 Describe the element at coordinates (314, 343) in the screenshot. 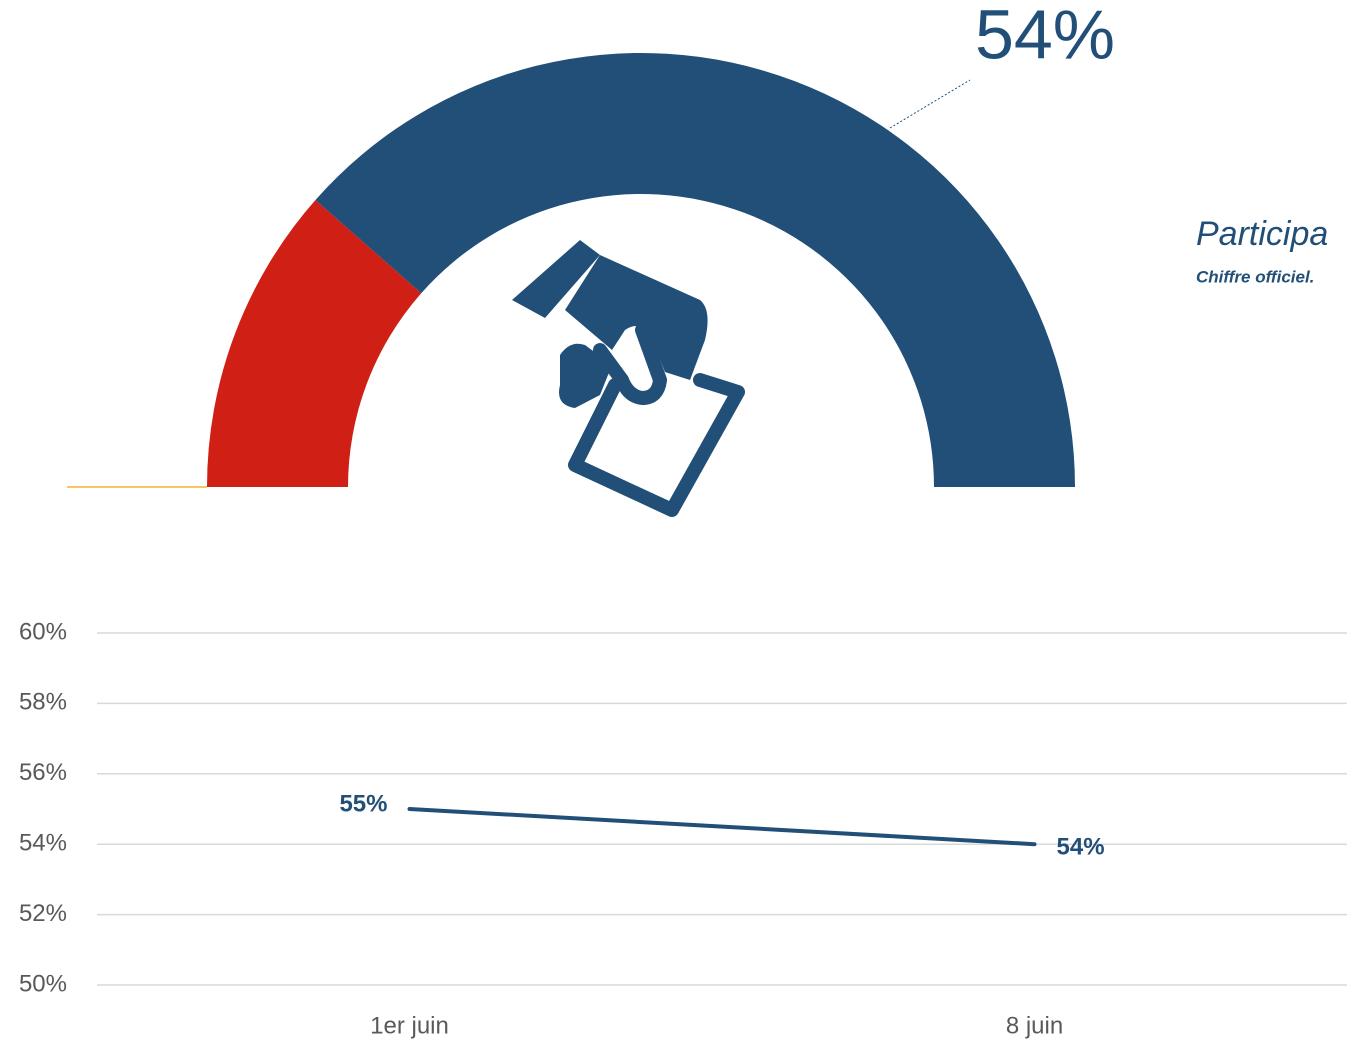

I see `gauge-segment` at that location.